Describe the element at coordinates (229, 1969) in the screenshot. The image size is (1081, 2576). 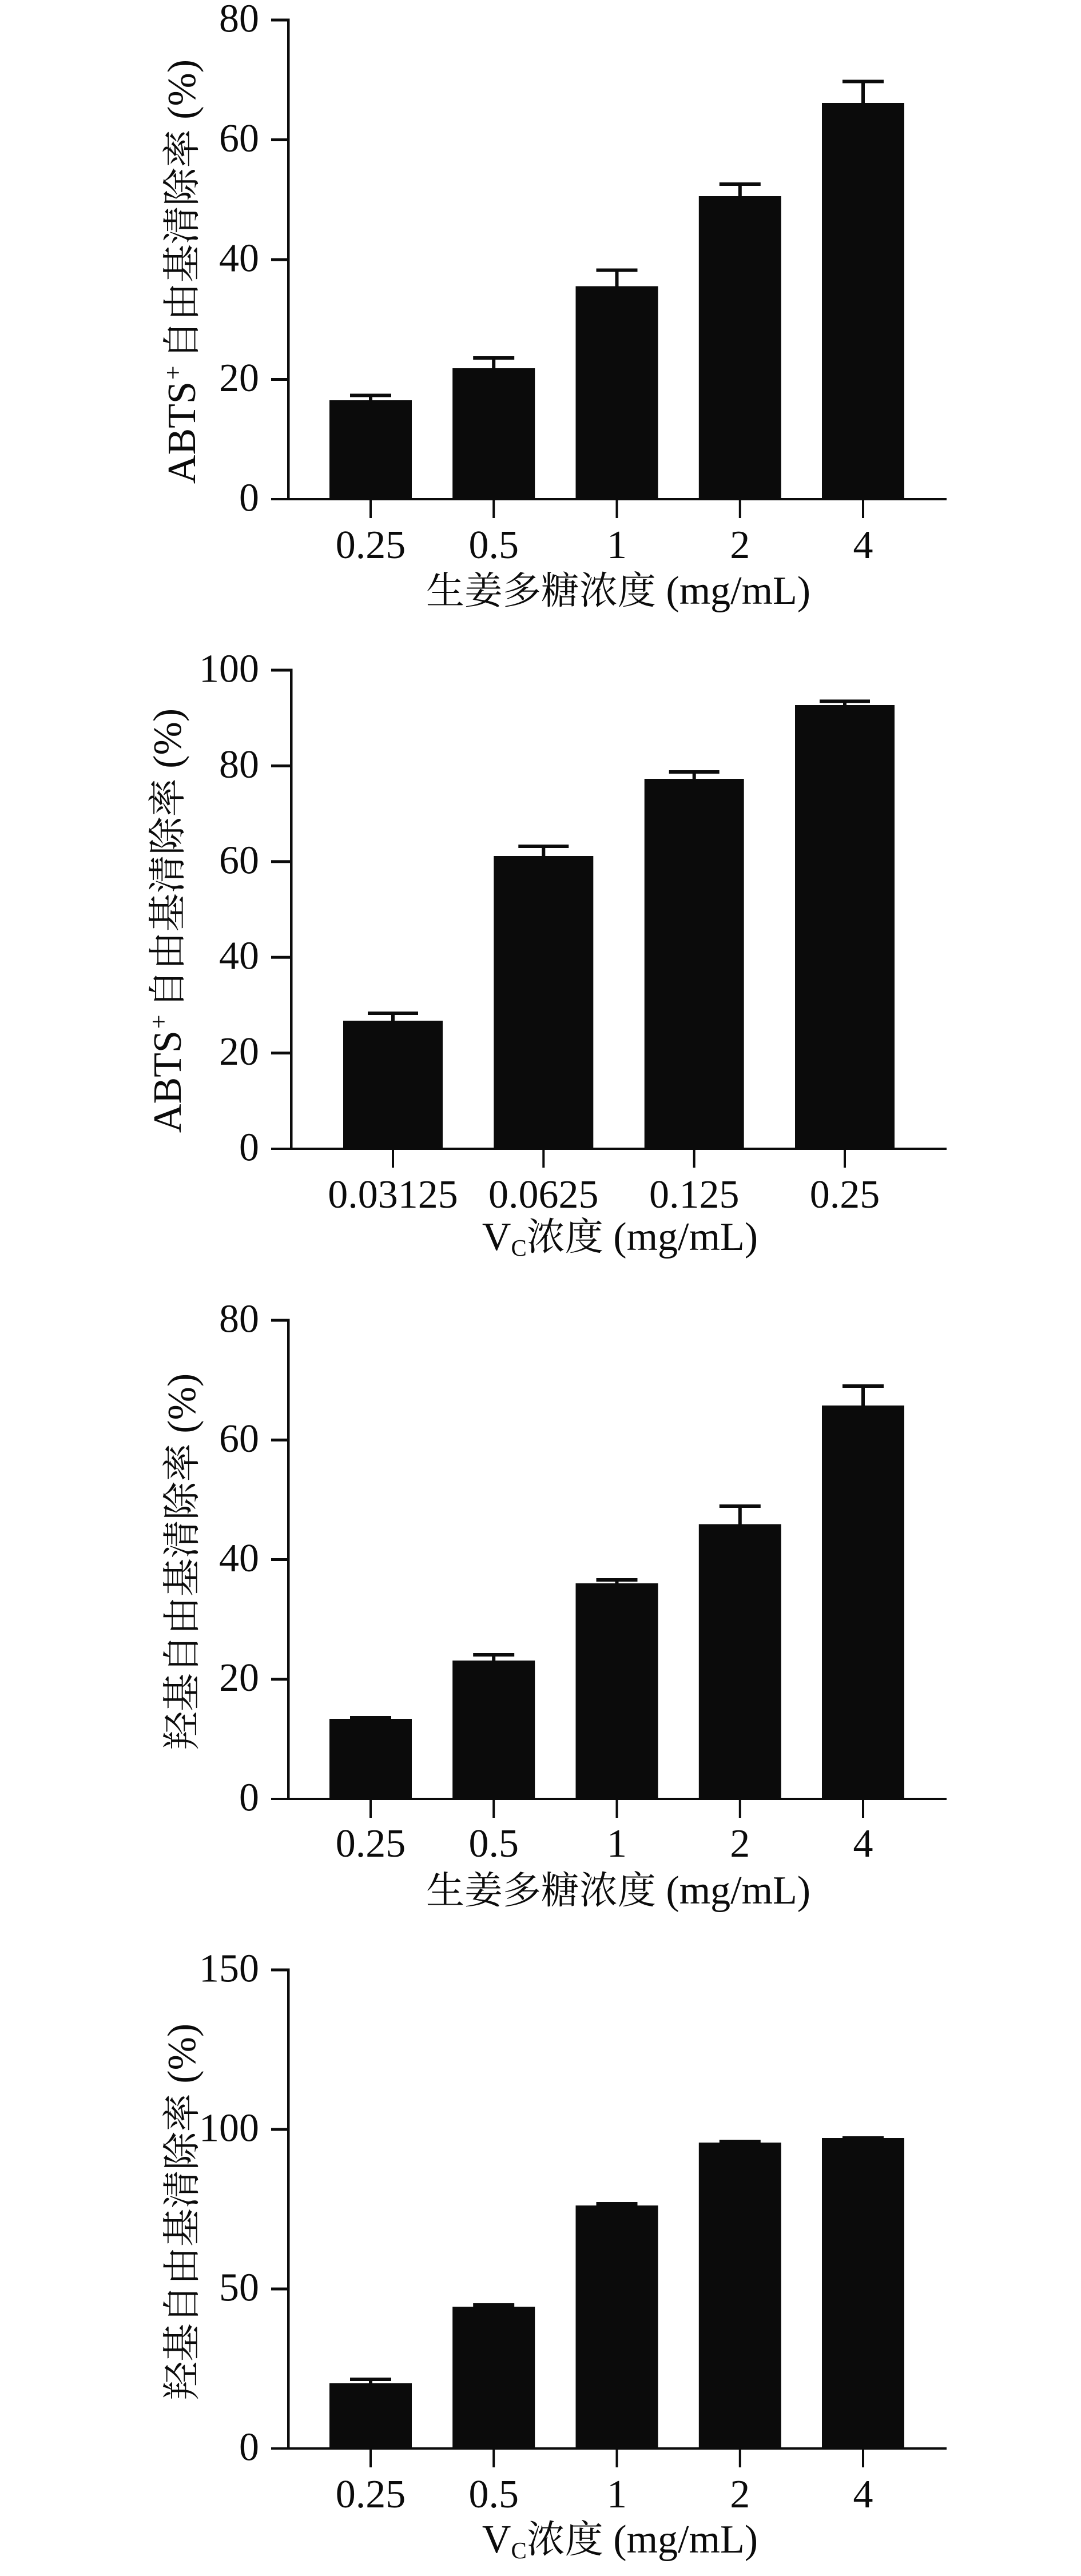
I see `svg-text: 150` at that location.